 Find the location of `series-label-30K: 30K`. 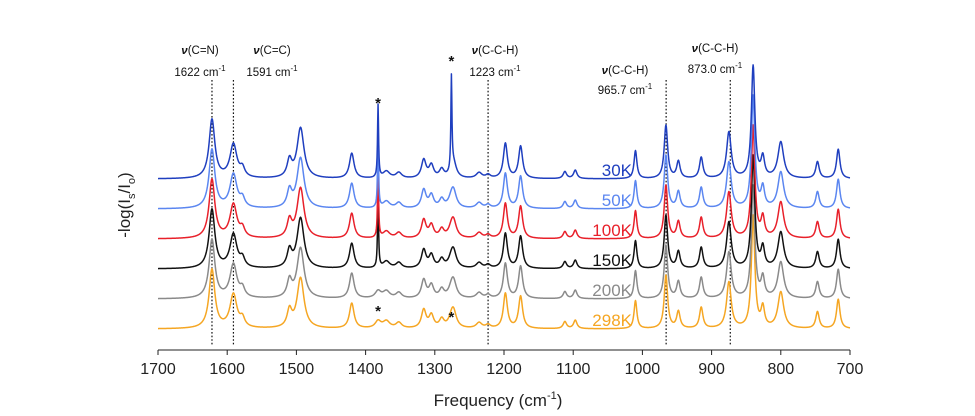

series-label-30K: 30K is located at coordinates (617, 170).